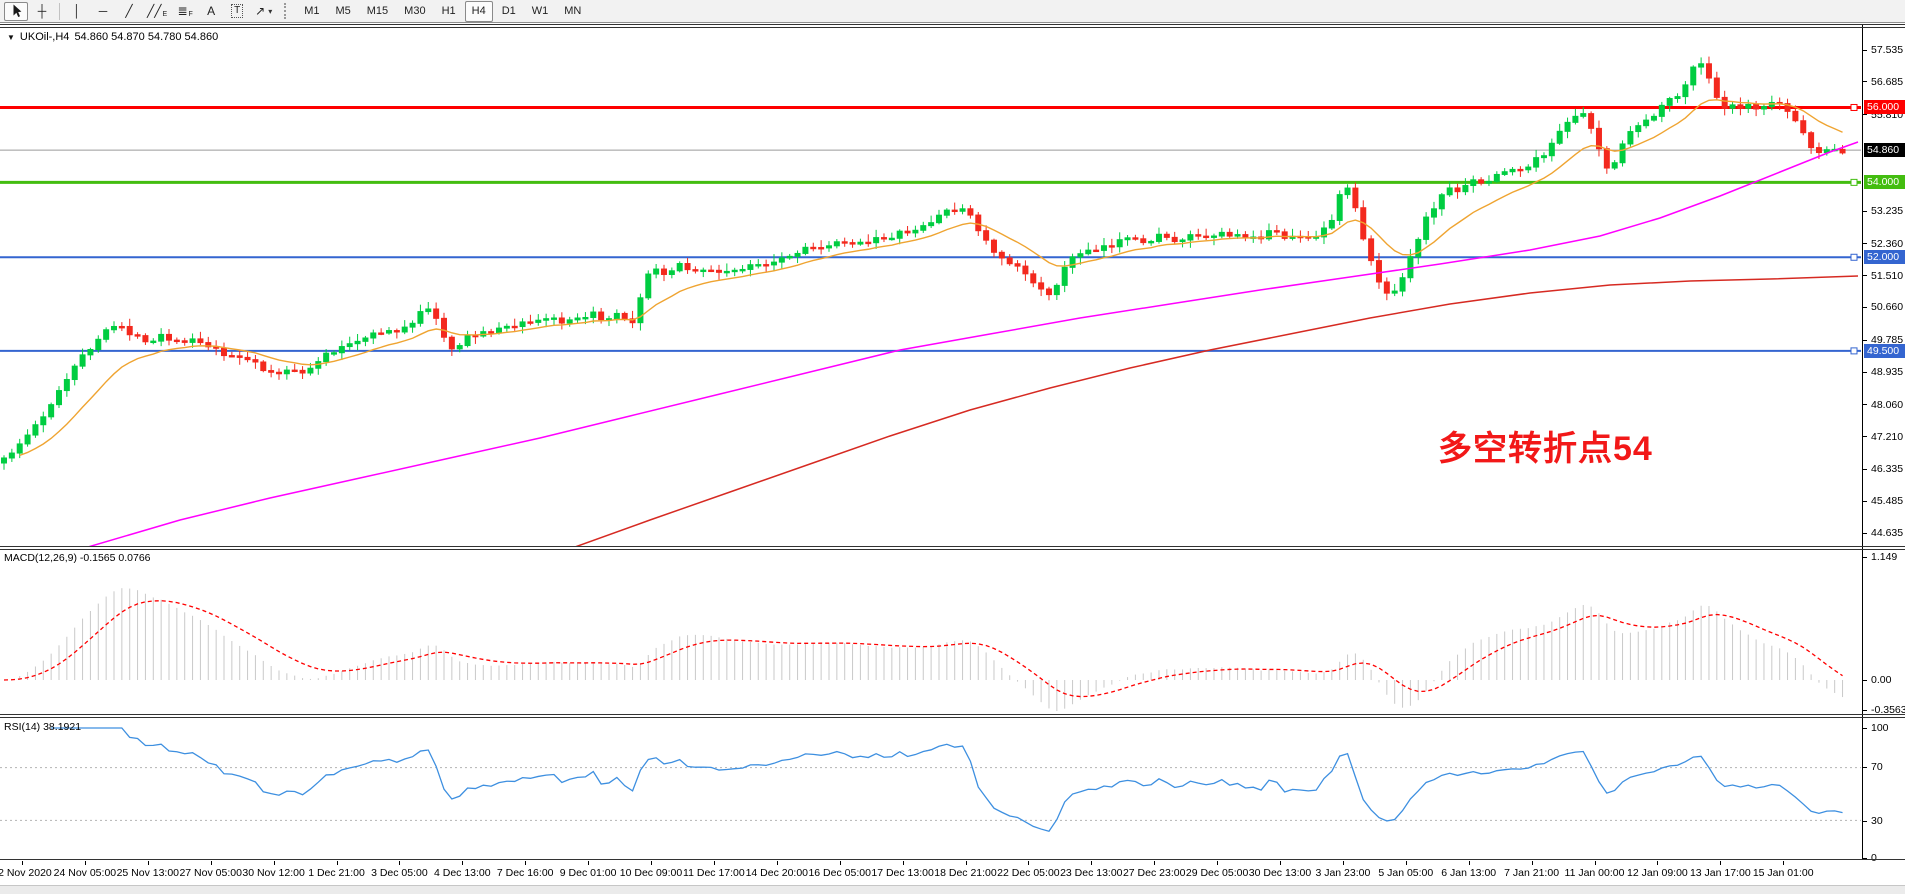 This screenshot has height=894, width=1905. Describe the element at coordinates (211, 11) in the screenshot. I see `text-tool-icon: A` at that location.